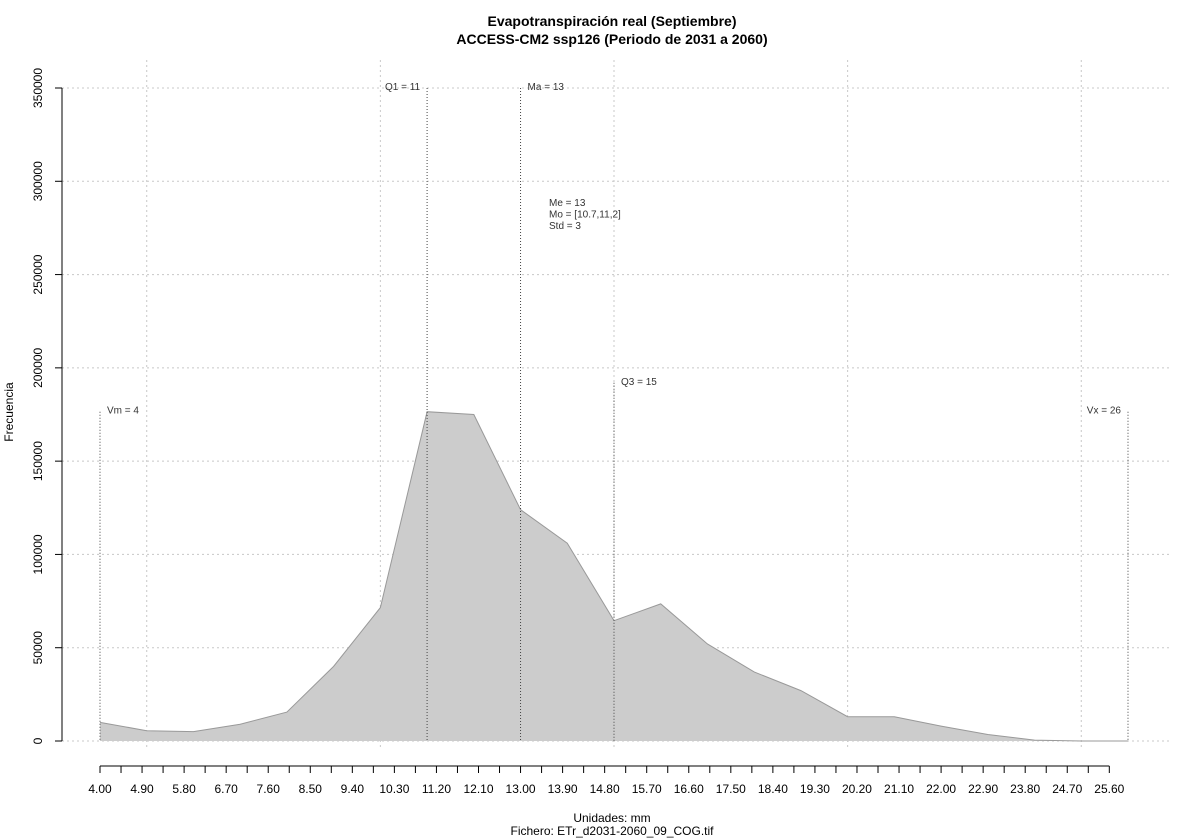 This screenshot has width=1200, height=840. I want to click on stat-line: Mo = [10.7,11,2], so click(585, 215).